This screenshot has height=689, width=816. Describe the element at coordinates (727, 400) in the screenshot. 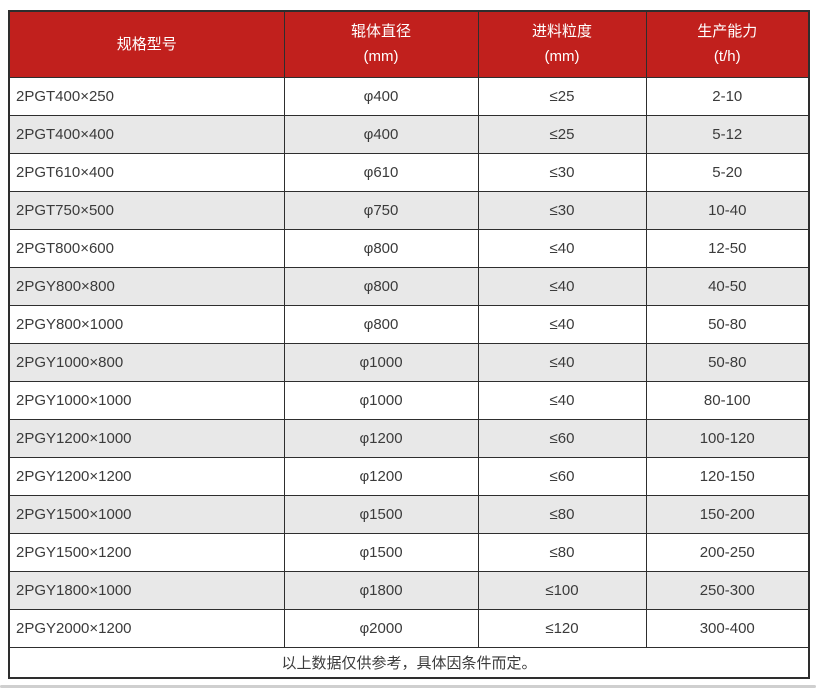

I see `capacity-cell: 80-100` at that location.